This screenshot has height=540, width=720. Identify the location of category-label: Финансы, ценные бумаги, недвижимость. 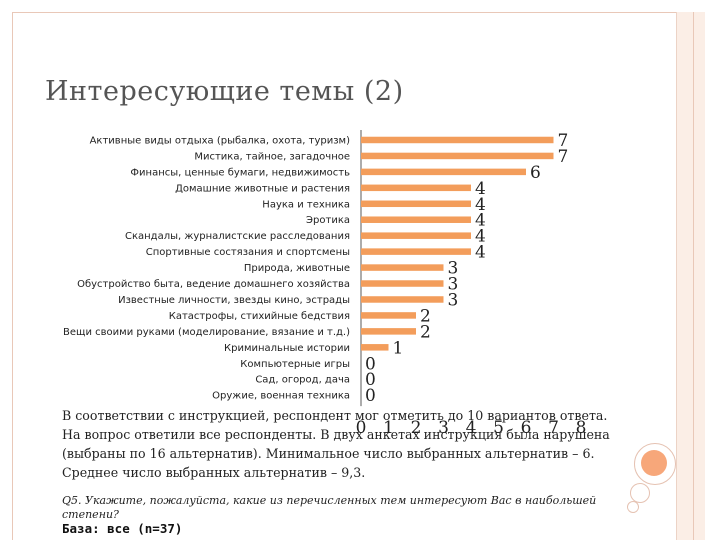
(240, 172).